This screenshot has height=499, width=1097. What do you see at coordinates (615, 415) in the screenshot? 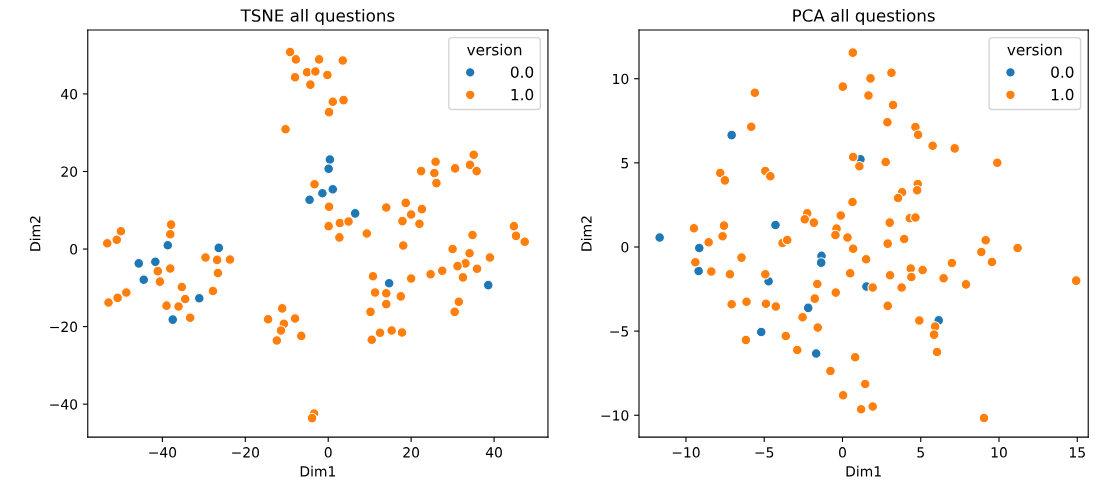
I see `y-tick-label: −10` at bounding box center [615, 415].